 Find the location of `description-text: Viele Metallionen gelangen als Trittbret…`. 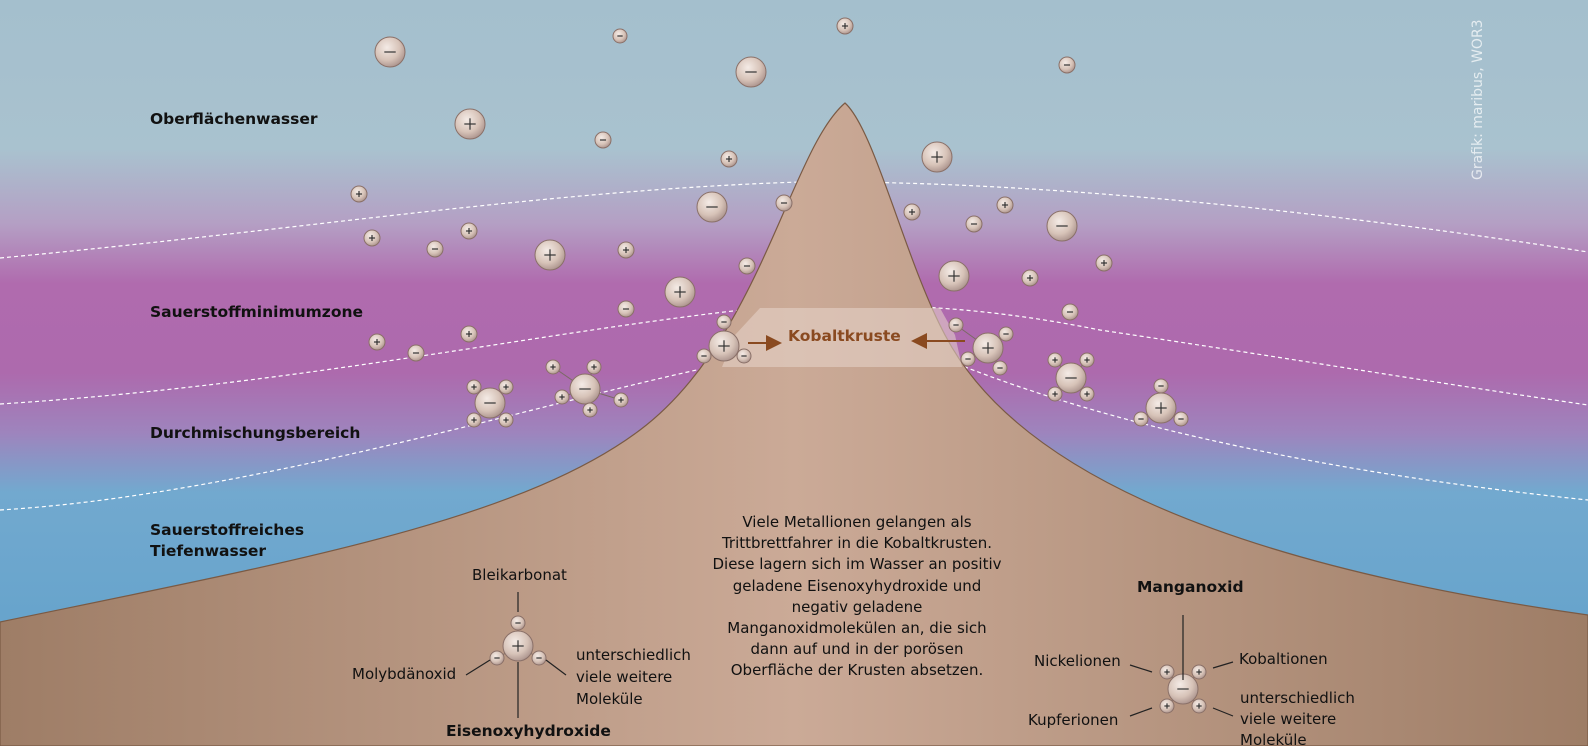

description-text: Viele Metallionen gelangen als Trittbret… is located at coordinates (857, 596).